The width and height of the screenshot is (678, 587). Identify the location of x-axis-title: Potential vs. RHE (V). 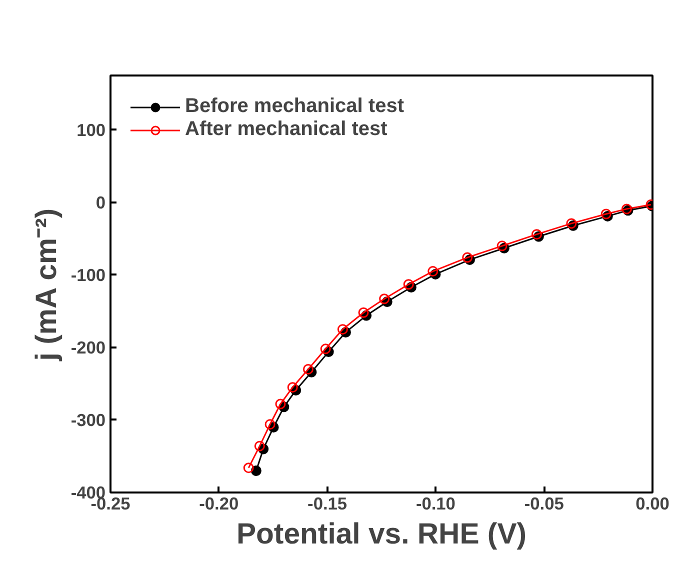
(381, 534).